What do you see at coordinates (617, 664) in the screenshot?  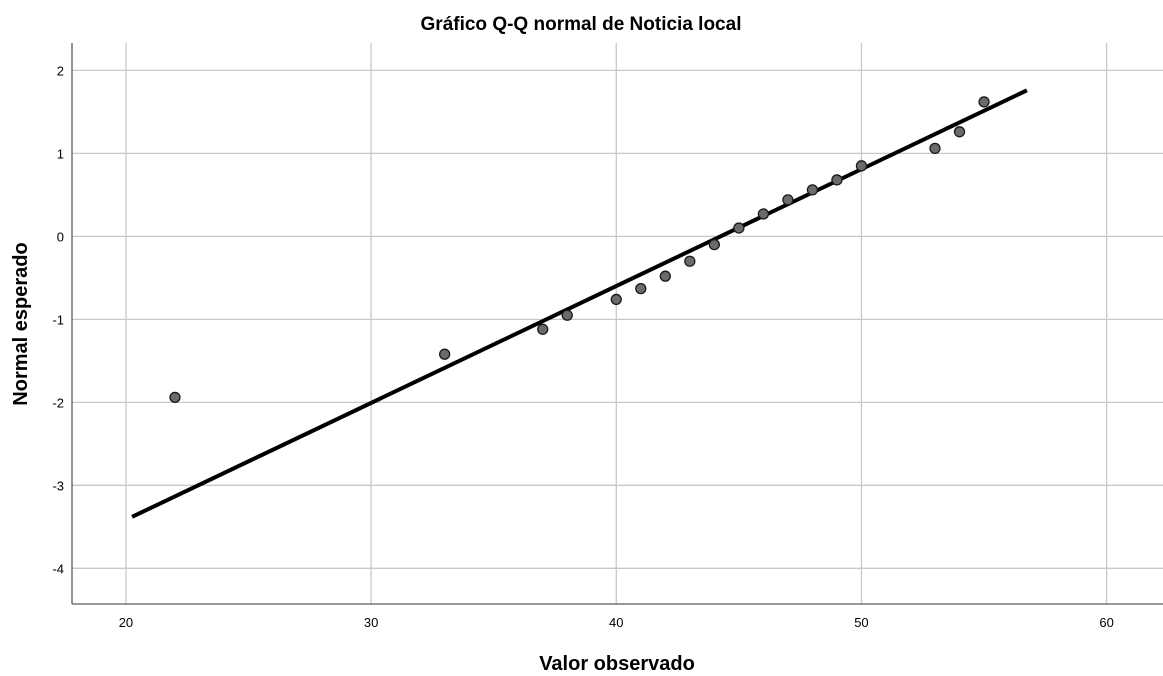 I see `x-axis-title: Valor observado` at bounding box center [617, 664].